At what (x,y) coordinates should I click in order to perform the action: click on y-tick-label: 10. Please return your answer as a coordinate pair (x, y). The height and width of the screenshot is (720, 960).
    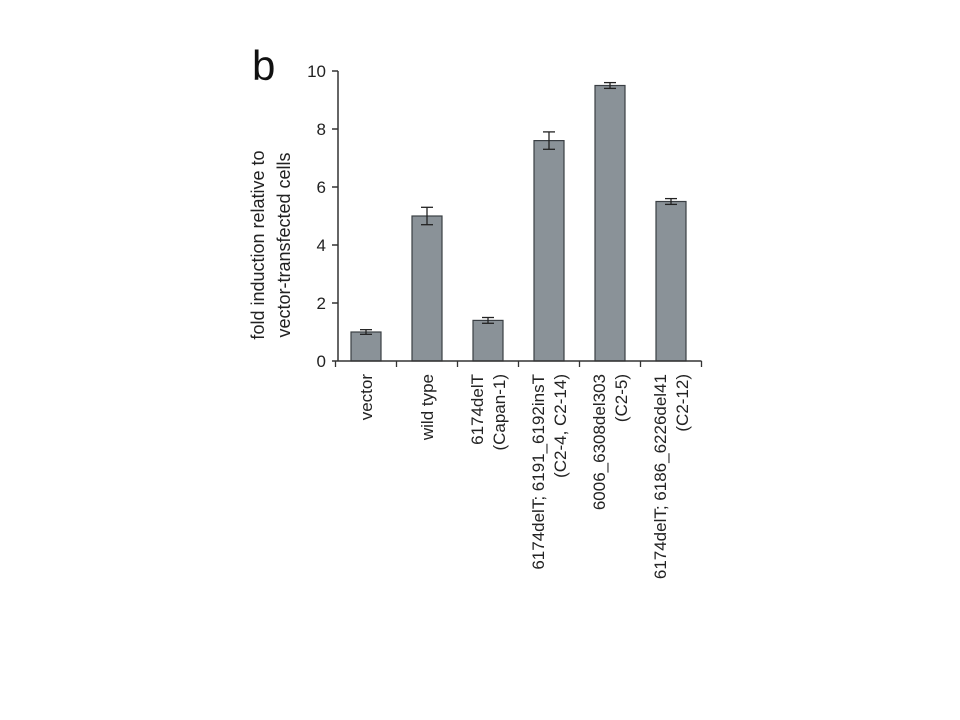
    Looking at the image, I should click on (316, 71).